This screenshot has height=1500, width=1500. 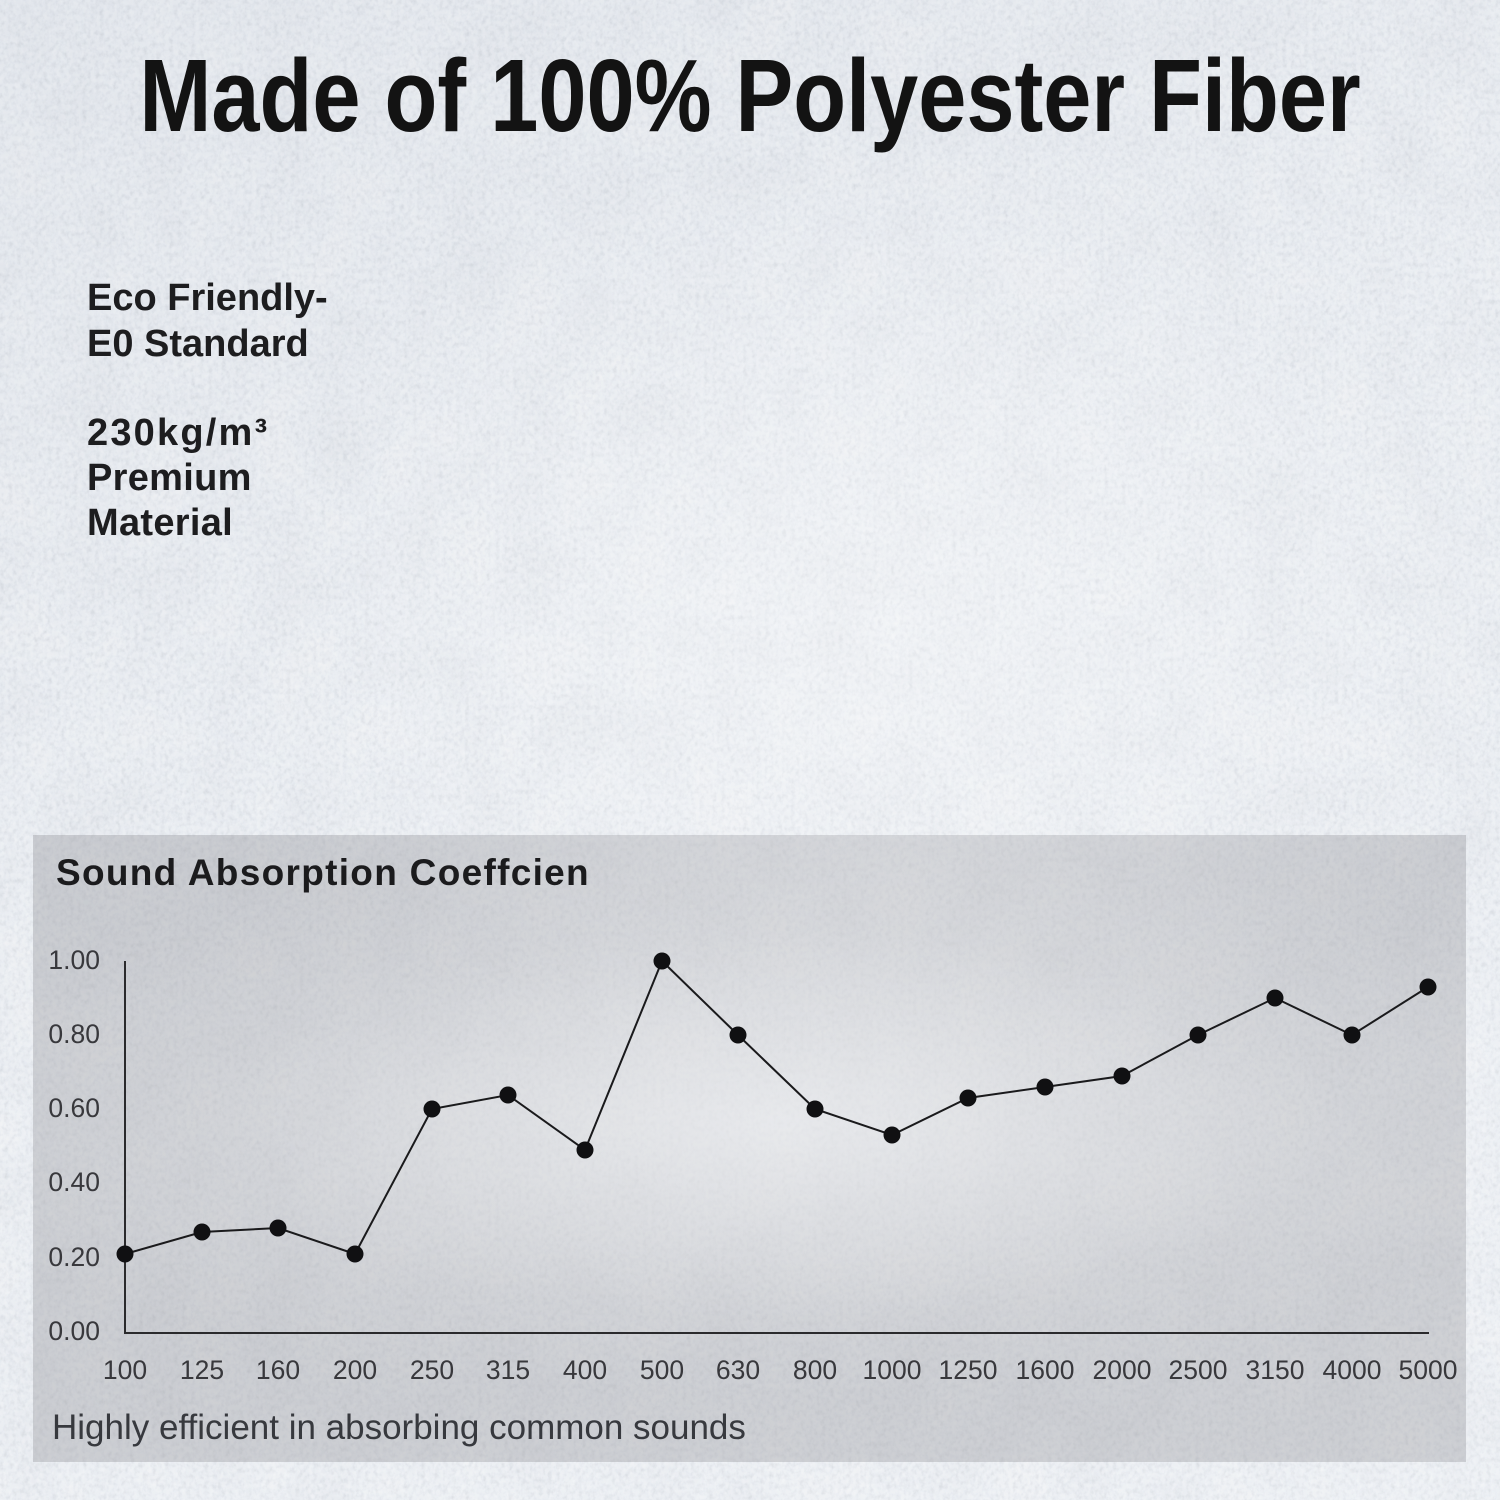 What do you see at coordinates (432, 1370) in the screenshot?
I see `svg-text: 250` at bounding box center [432, 1370].